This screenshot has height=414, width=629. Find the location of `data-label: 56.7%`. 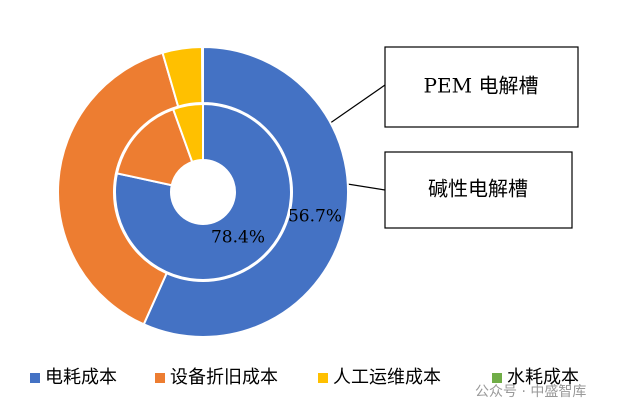

data-label: 56.7% is located at coordinates (315, 217).